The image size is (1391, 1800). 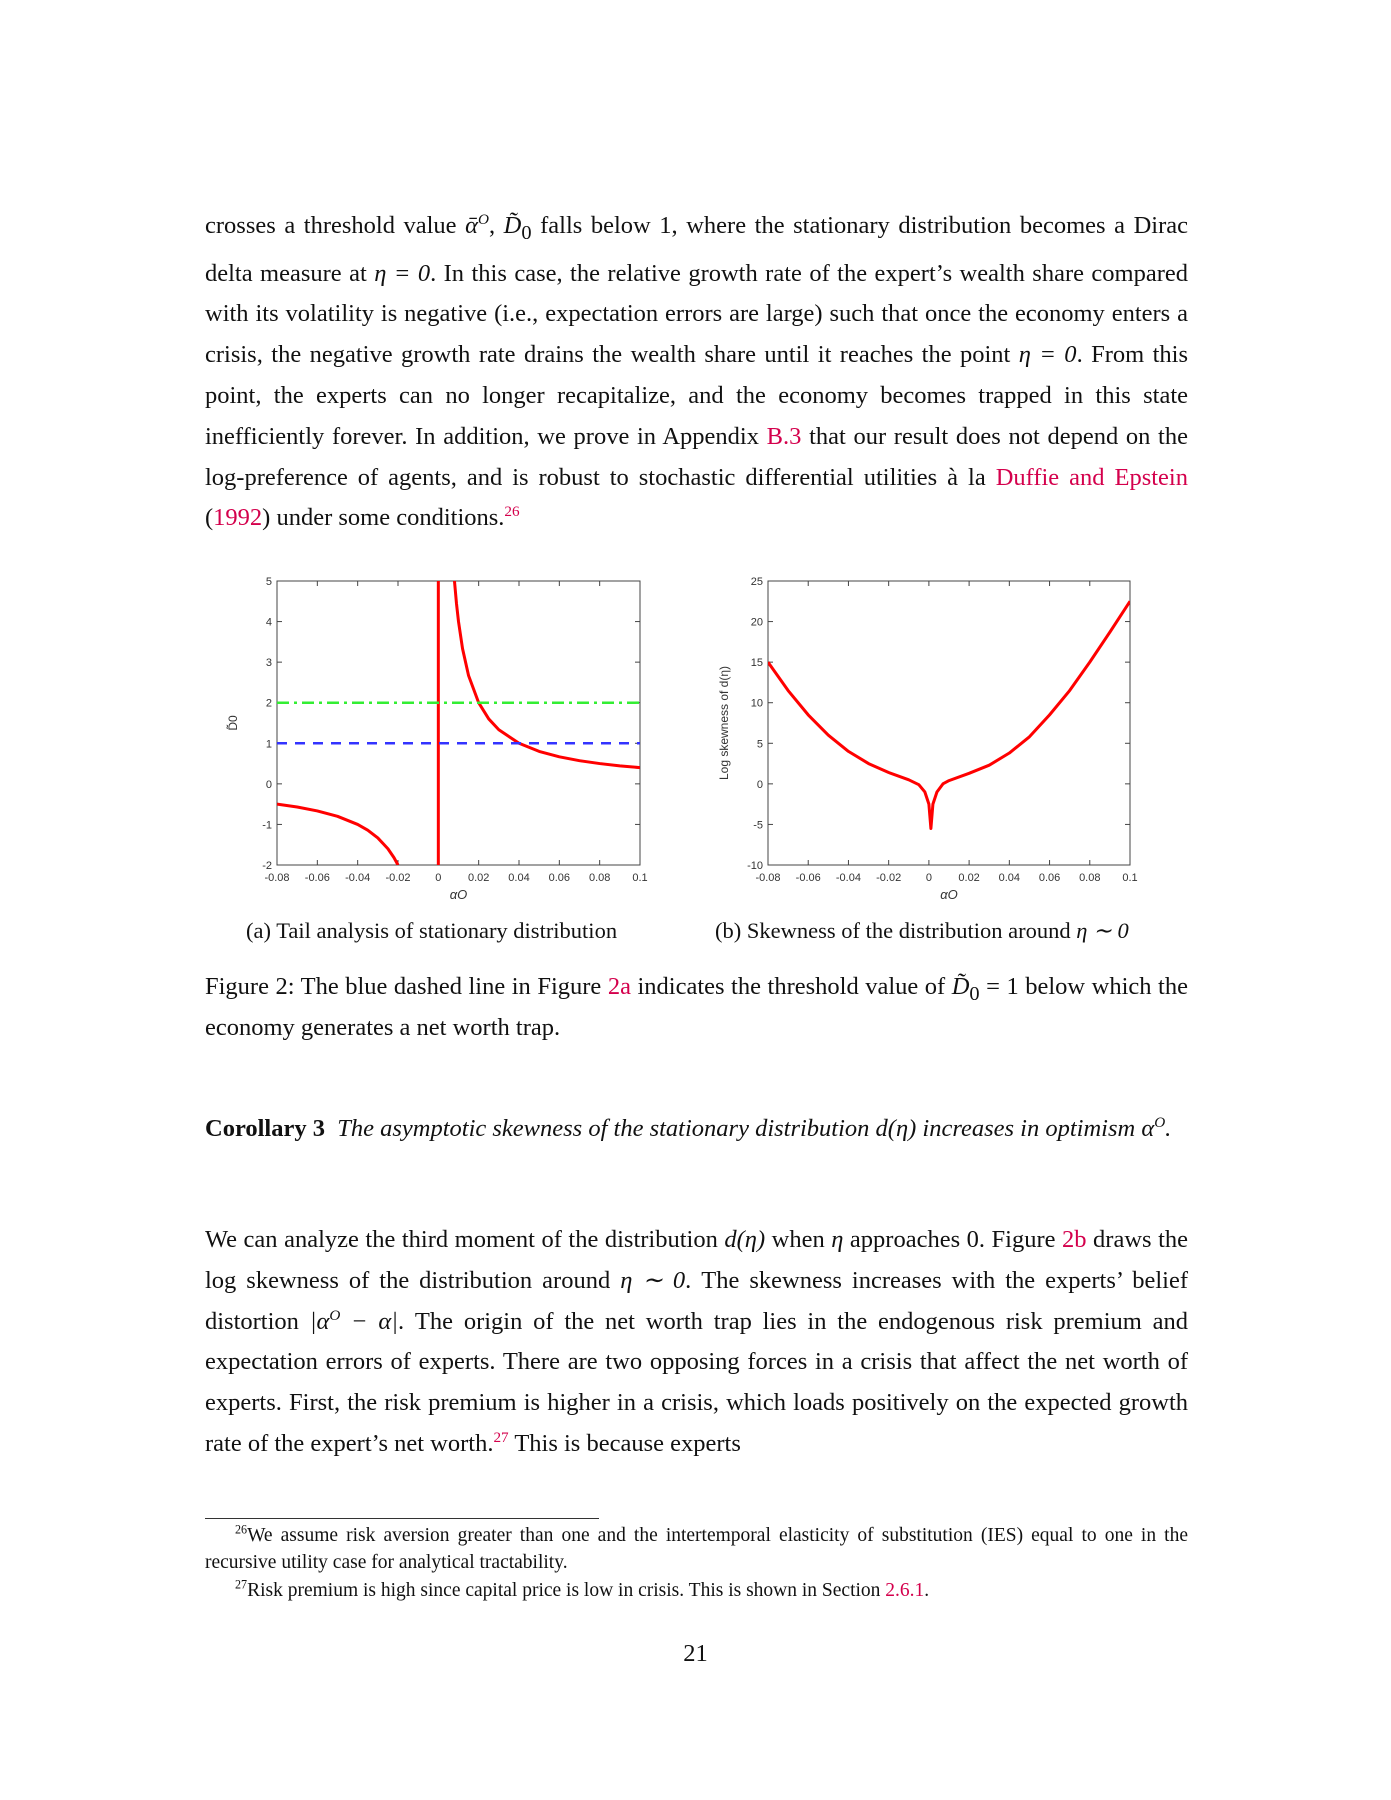 What do you see at coordinates (695, 1653) in the screenshot?
I see `page-number: 21` at bounding box center [695, 1653].